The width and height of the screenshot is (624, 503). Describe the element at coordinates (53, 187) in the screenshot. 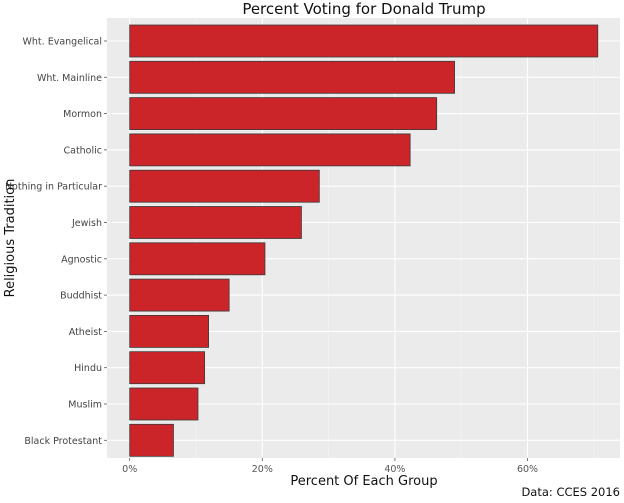

I see `y-tick-label: Nothing in Particular` at that location.